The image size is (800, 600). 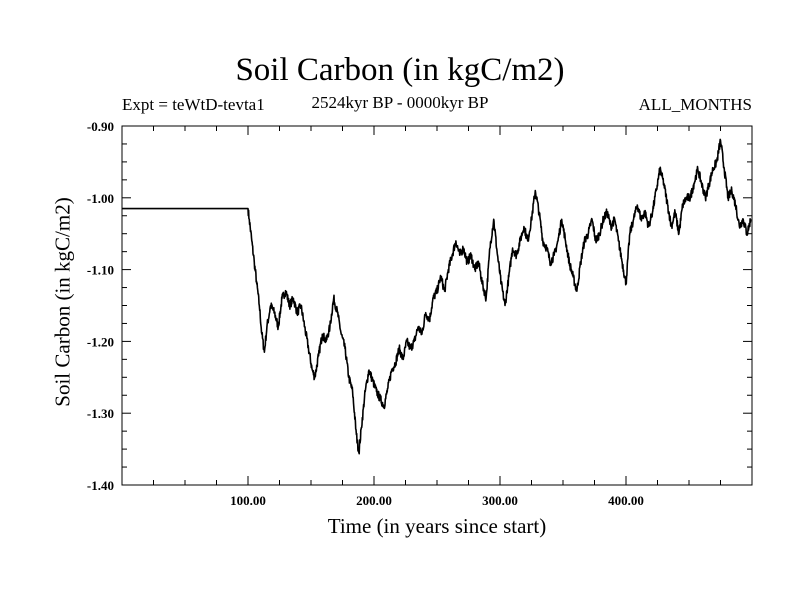 What do you see at coordinates (100, 270) in the screenshot?
I see `y-tick-label: -1.10` at bounding box center [100, 270].